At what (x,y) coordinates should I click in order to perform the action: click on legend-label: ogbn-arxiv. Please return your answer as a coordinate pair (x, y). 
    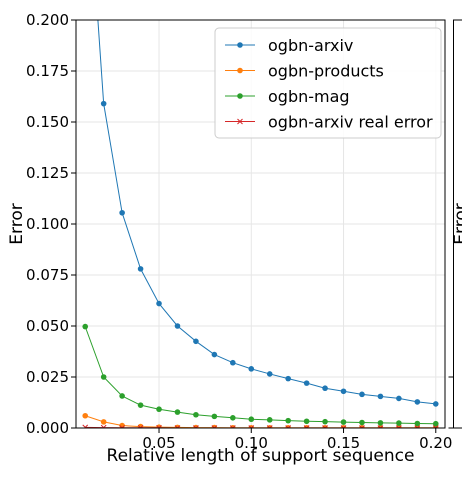
    Looking at the image, I should click on (310, 45).